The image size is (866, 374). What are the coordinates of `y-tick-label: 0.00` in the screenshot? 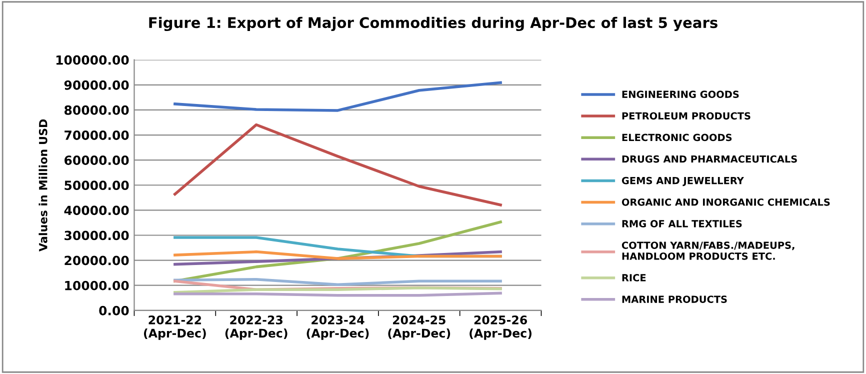 It's located at (114, 311).